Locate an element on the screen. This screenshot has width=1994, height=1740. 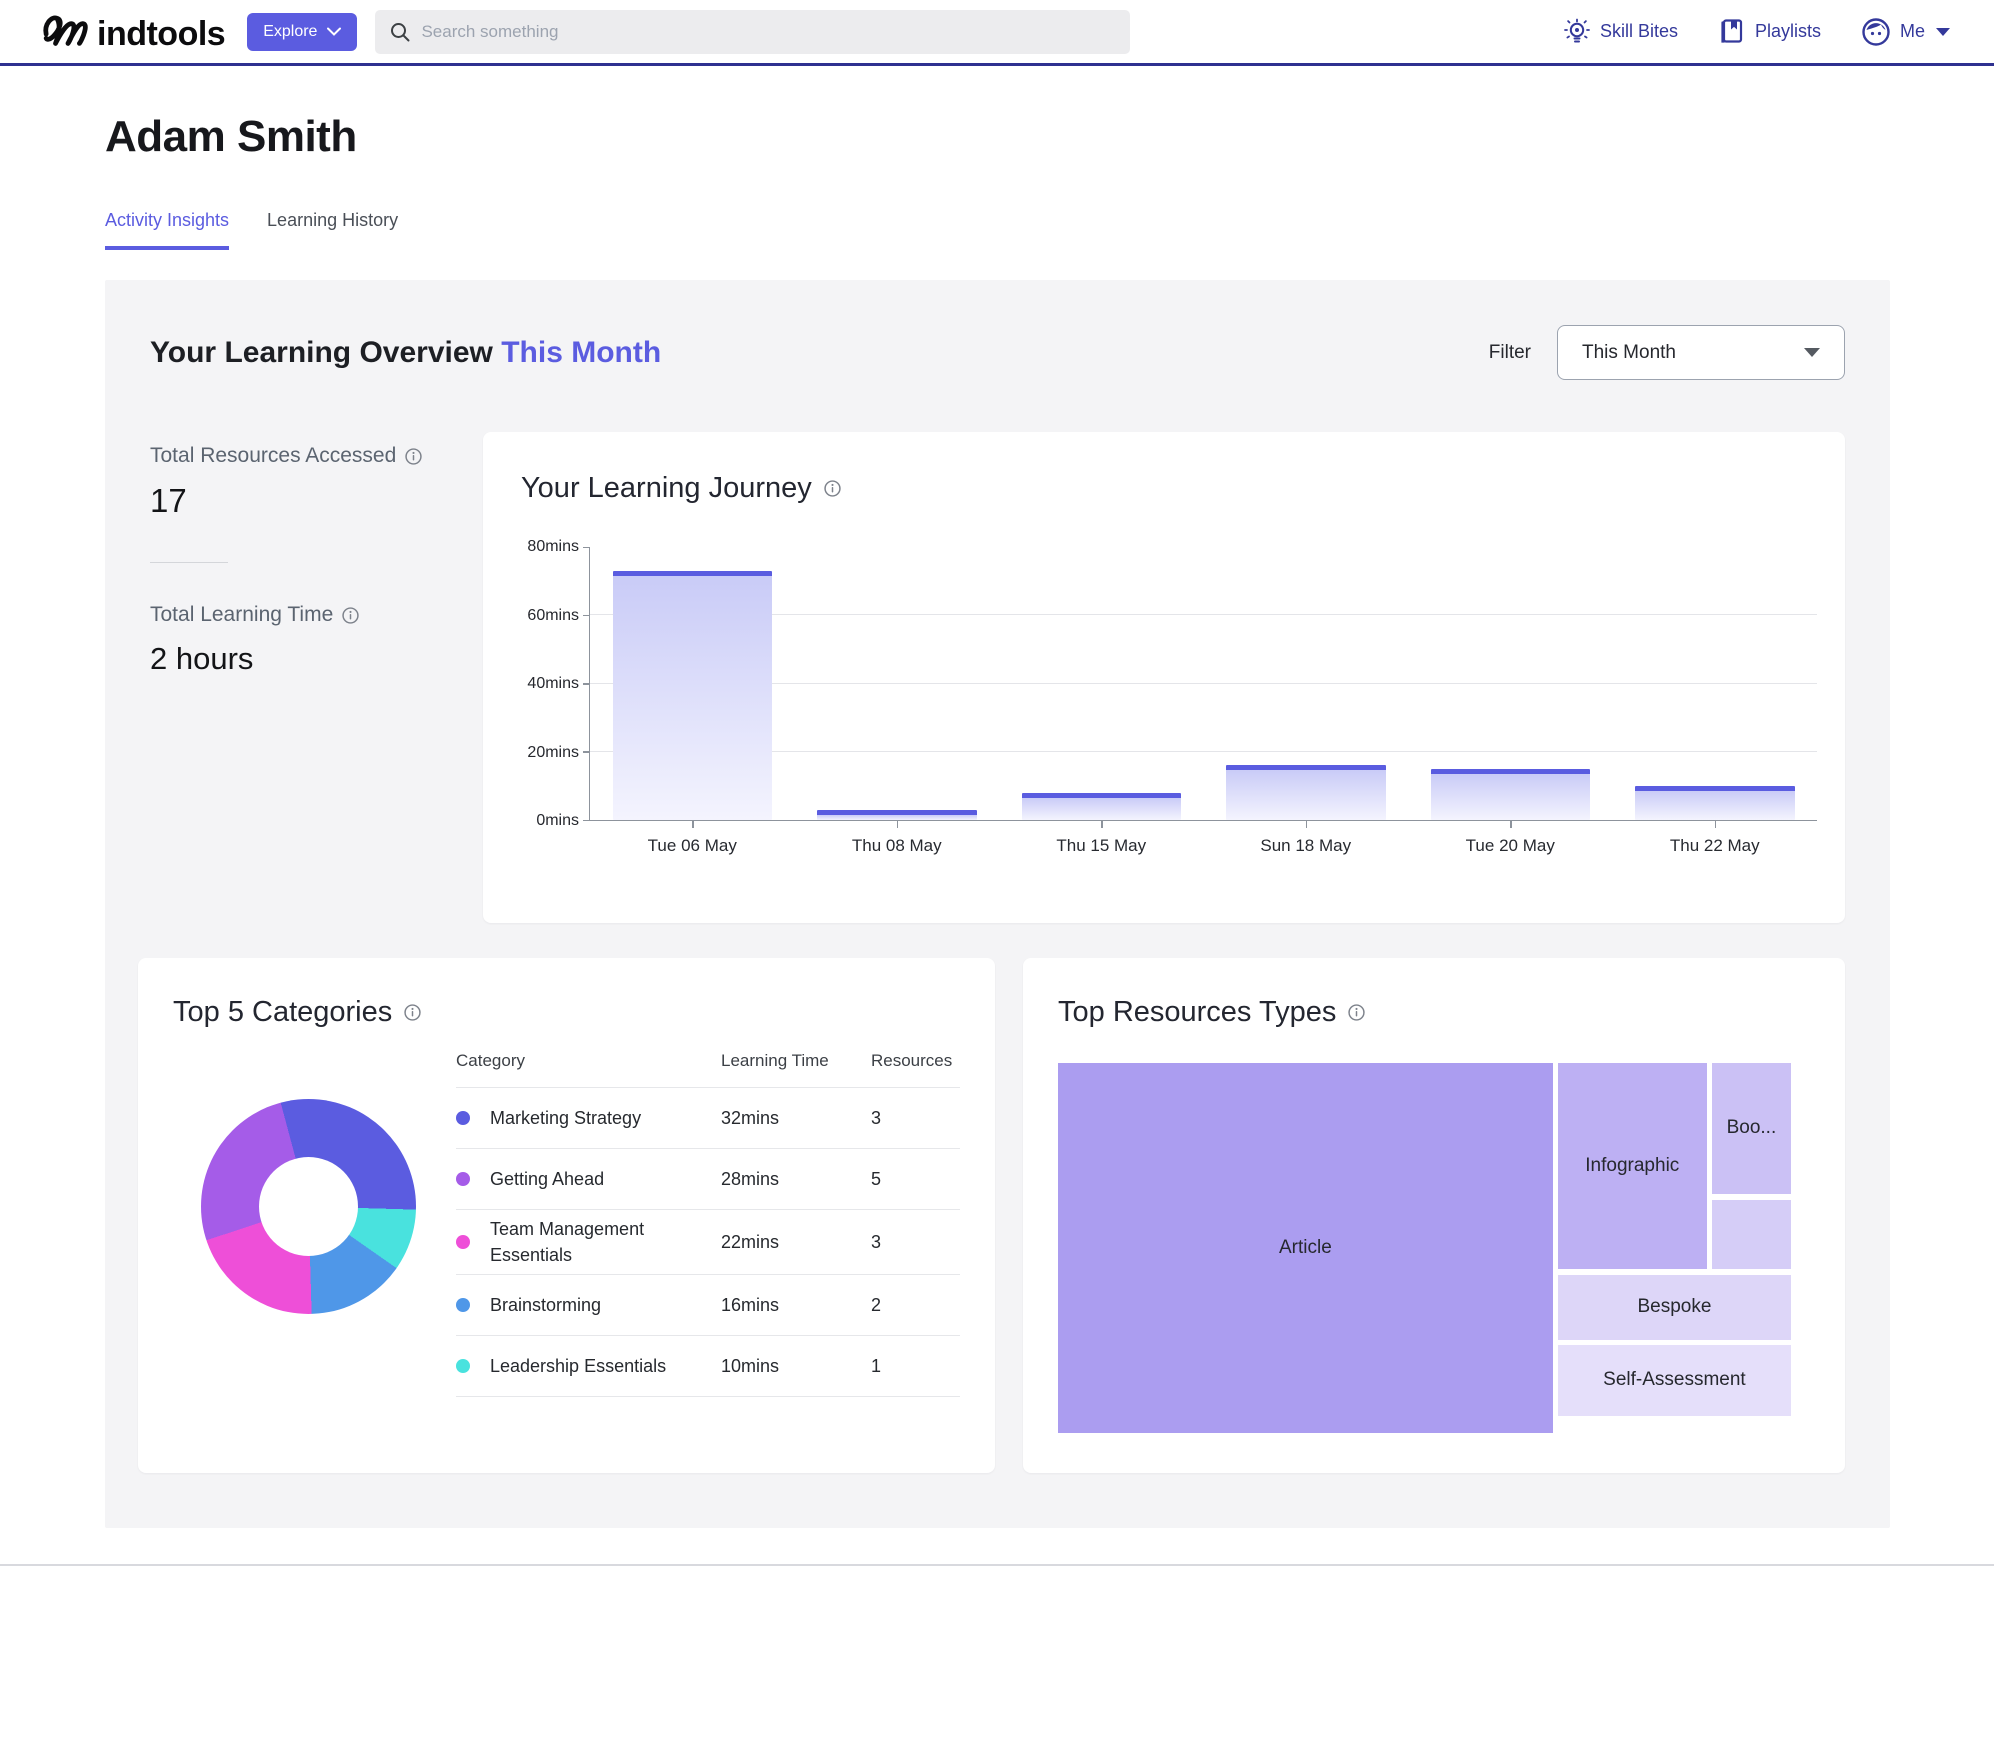
filter-dropdown-value: This Month is located at coordinates (1629, 352).